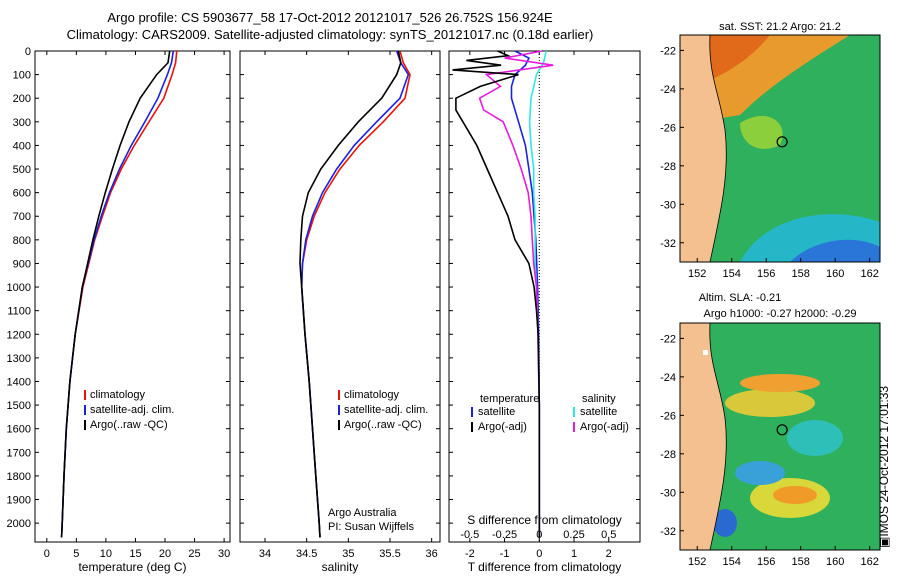 The height and width of the screenshot is (580, 900). I want to click on sal-xtick-label: 34, so click(265, 554).